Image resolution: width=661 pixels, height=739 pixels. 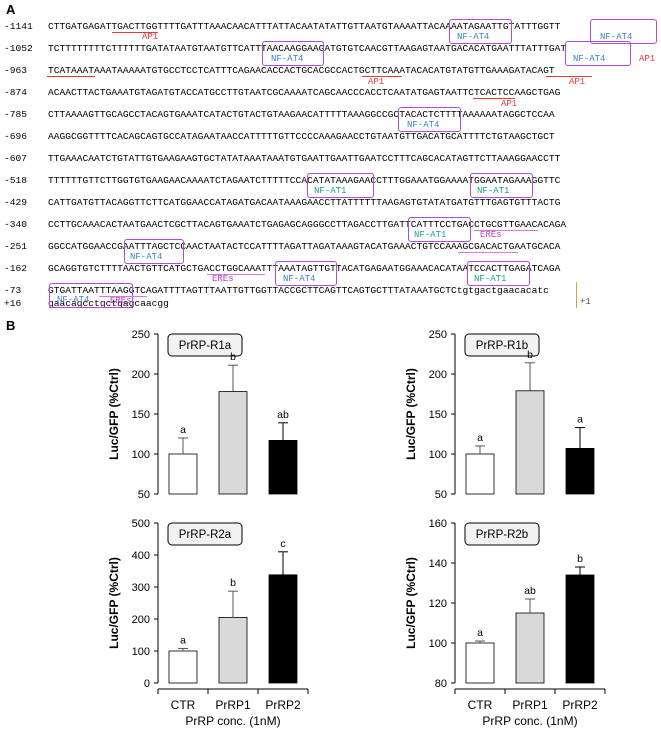 What do you see at coordinates (147, 684) in the screenshot?
I see `y-tick-label: 0` at bounding box center [147, 684].